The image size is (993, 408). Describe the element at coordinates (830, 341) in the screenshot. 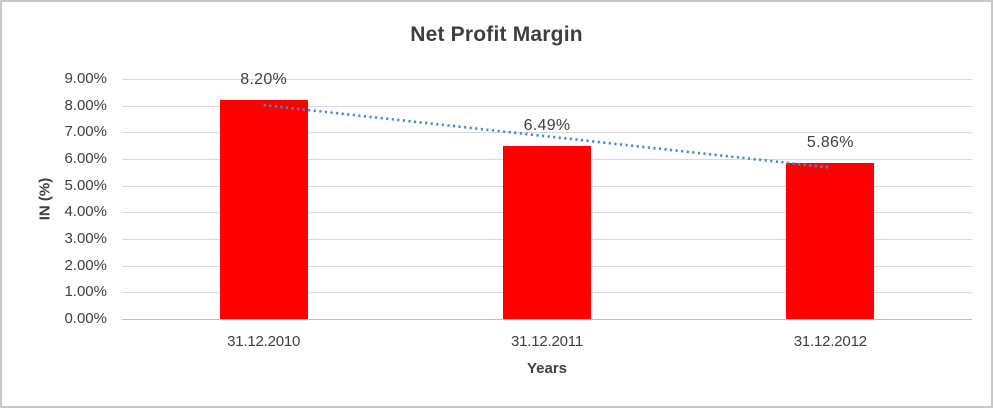

I see `x-axis-tick-label: 31.12.2012` at that location.